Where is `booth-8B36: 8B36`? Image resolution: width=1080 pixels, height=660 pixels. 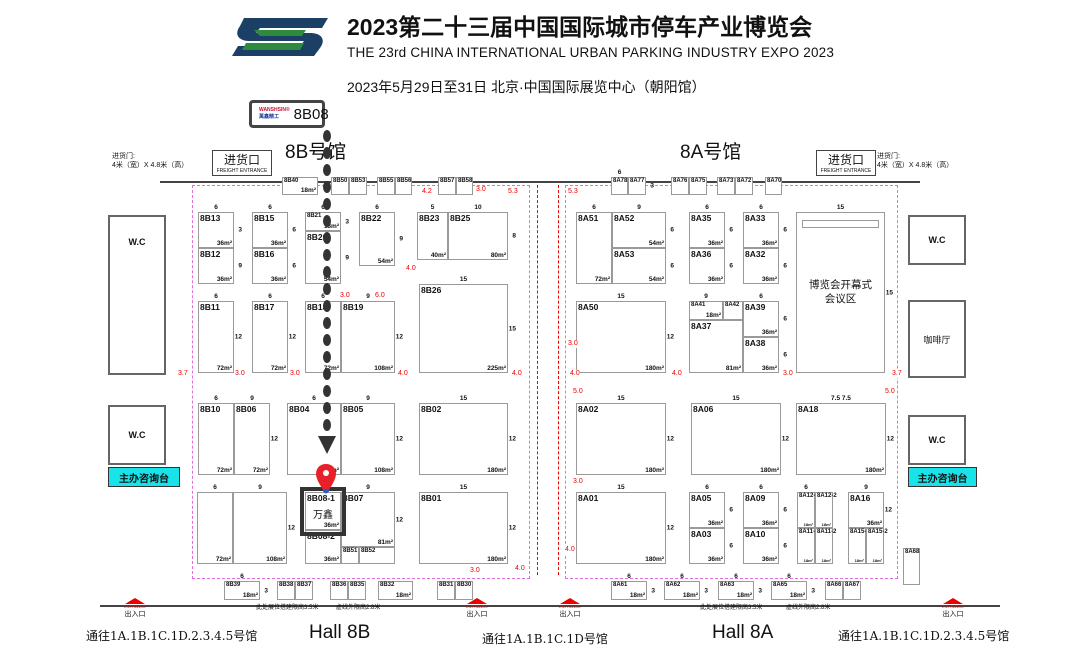
booth-8B36: 8B36 is located at coordinates (339, 590).